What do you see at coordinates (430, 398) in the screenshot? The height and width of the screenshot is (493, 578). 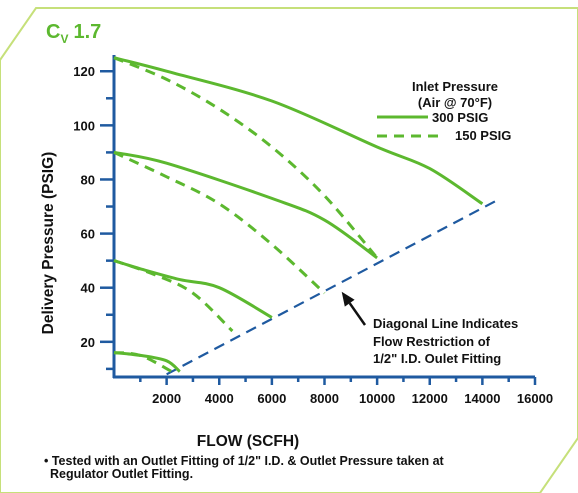 I see `x-tick-label: 12000` at bounding box center [430, 398].